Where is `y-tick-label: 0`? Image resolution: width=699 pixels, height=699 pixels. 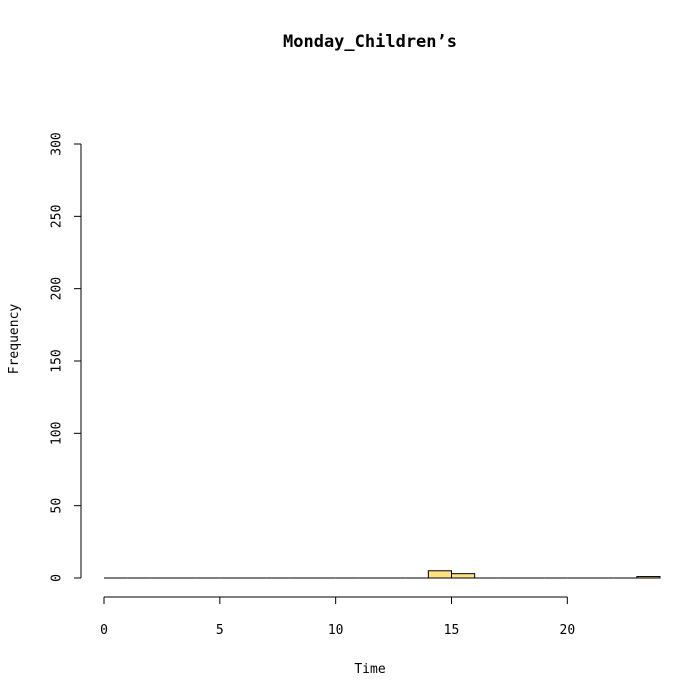
y-tick-label: 0 is located at coordinates (57, 578).